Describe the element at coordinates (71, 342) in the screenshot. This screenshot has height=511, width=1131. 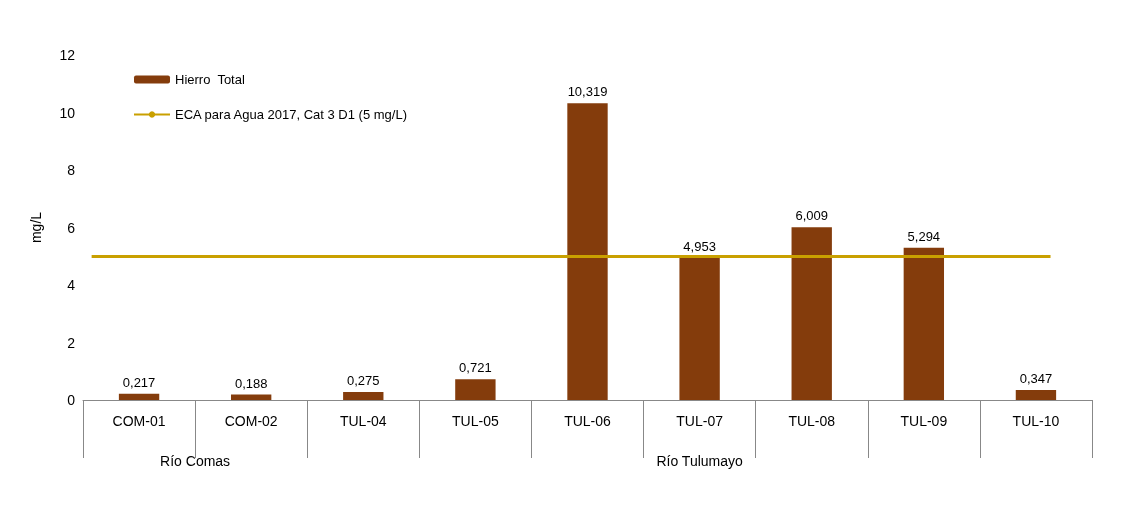
I see `y-tick-label: 2` at that location.